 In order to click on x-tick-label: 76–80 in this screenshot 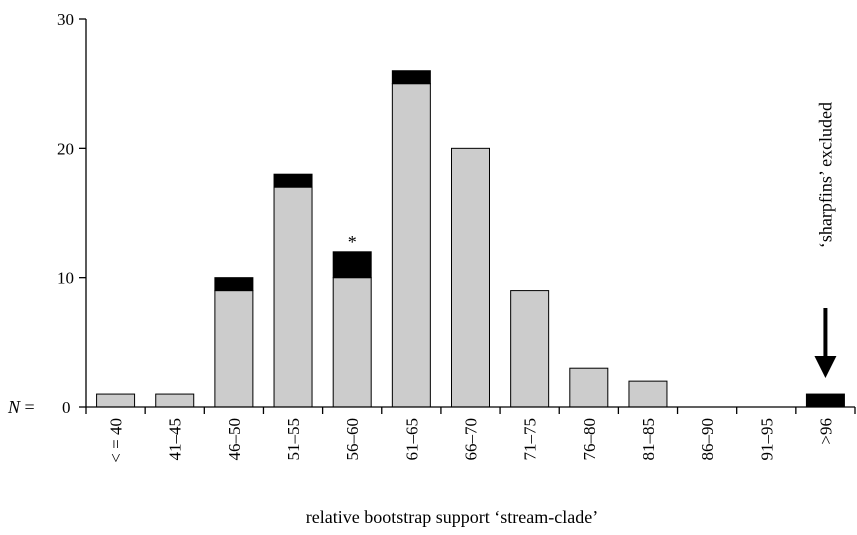, I will do `click(589, 439)`.